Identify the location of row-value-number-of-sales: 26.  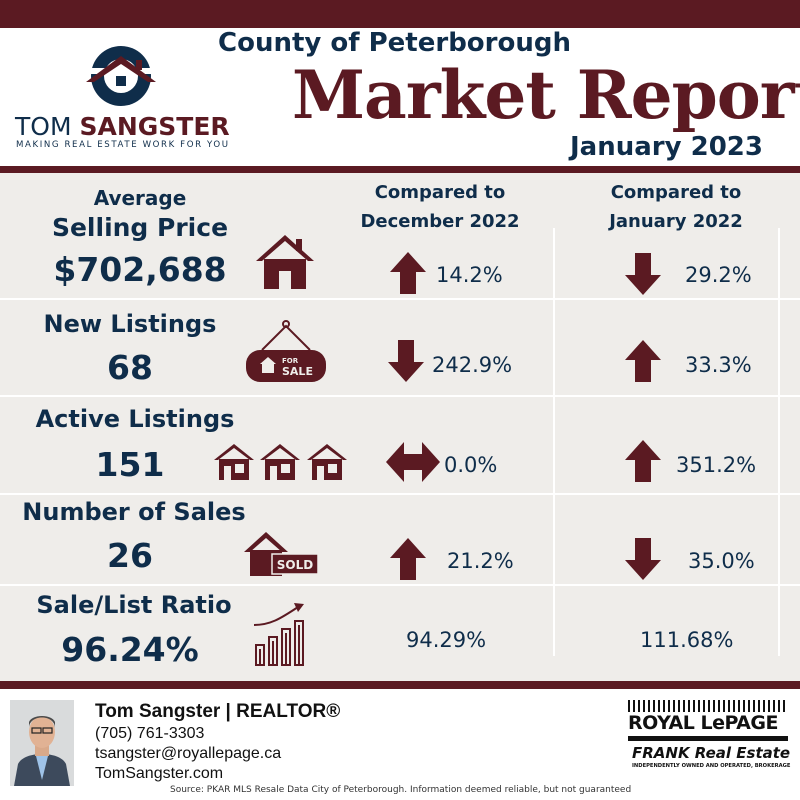
(130, 555).